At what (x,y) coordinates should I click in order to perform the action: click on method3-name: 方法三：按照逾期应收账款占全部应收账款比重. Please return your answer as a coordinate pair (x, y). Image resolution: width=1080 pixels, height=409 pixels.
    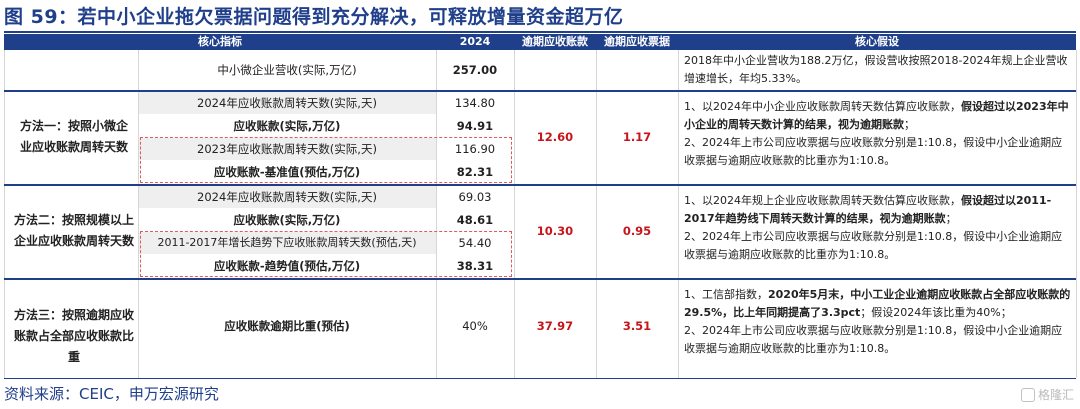
    Looking at the image, I should click on (73, 336).